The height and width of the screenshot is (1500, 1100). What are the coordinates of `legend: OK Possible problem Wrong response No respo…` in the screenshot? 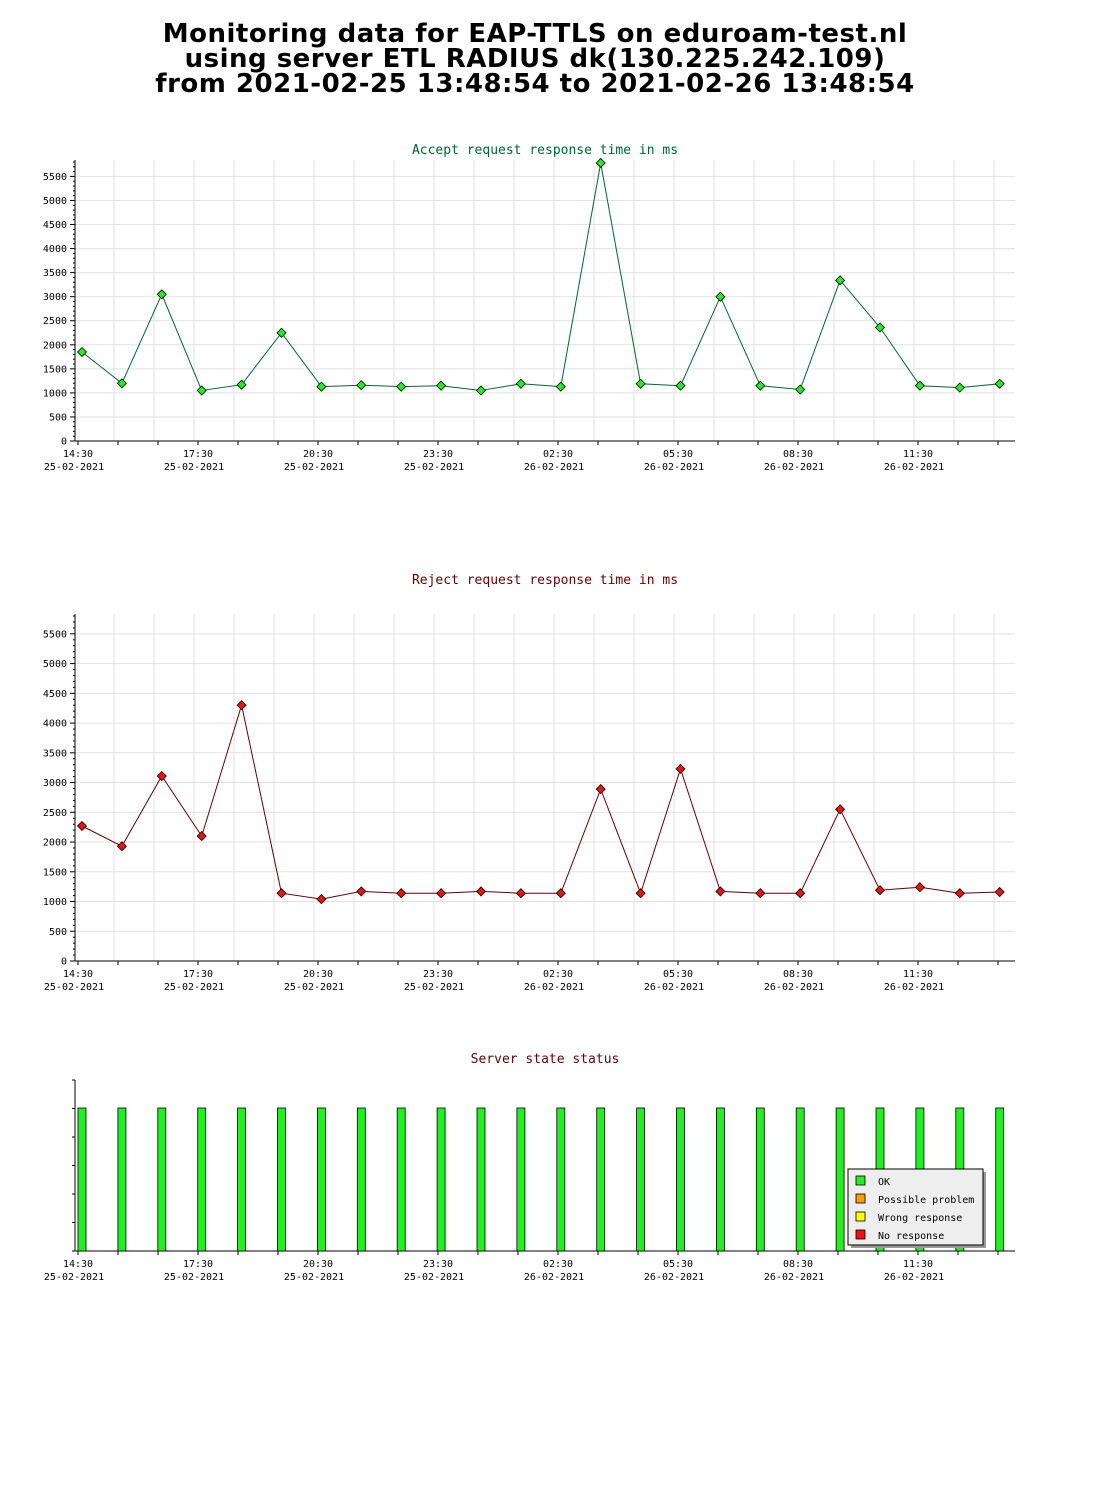 It's located at (916, 1208).